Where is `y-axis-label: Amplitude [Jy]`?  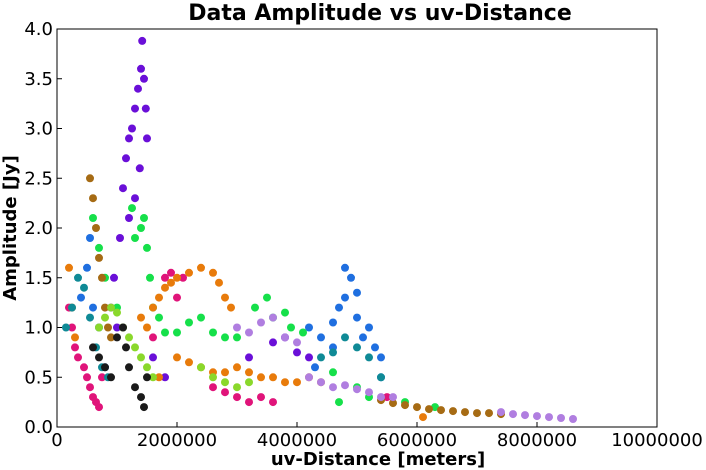 y-axis-label: Amplitude [Jy] is located at coordinates (10, 228).